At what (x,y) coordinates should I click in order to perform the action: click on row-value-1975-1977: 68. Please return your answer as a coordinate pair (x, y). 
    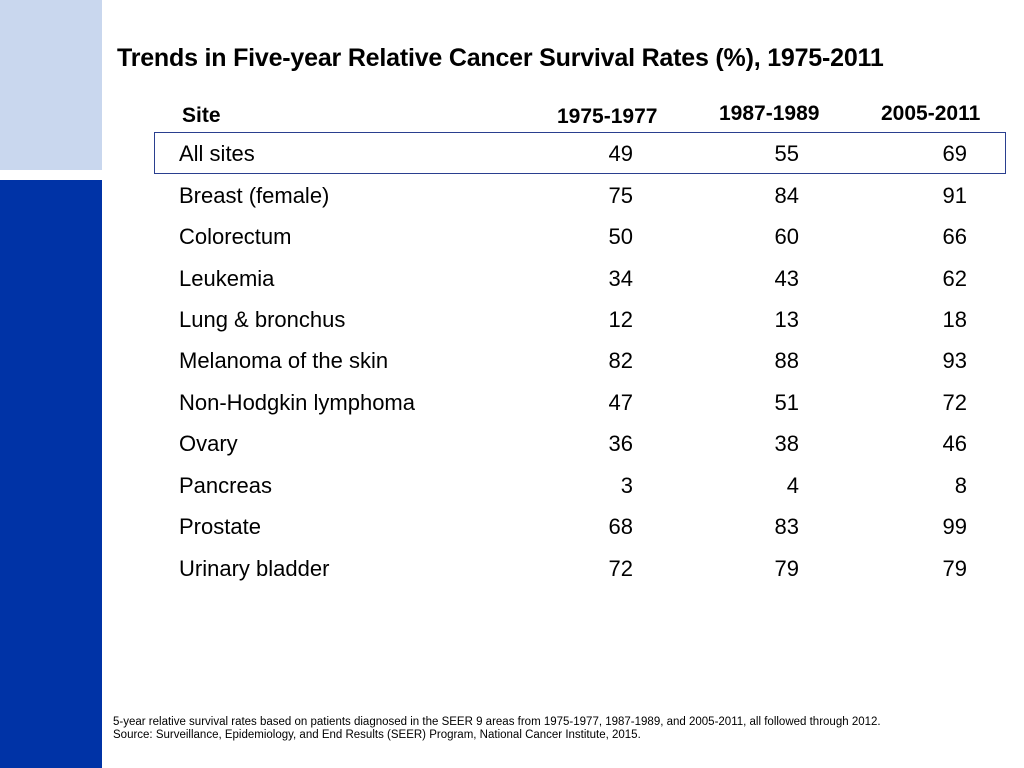
    Looking at the image, I should click on (620, 526).